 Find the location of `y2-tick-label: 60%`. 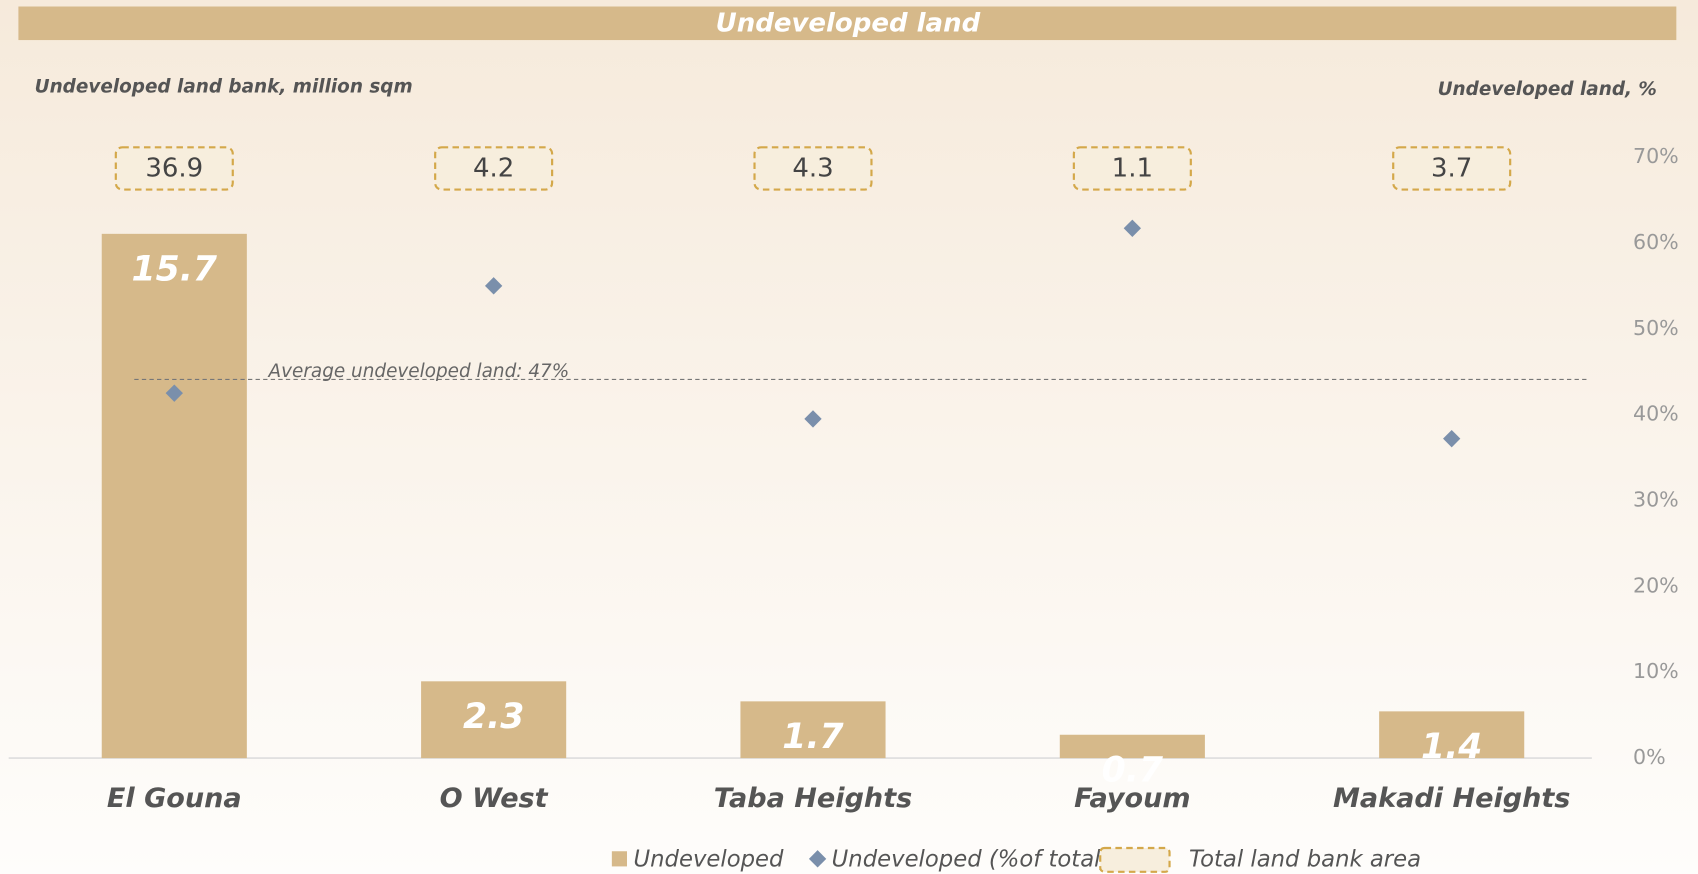

y2-tick-label: 60% is located at coordinates (1656, 242).